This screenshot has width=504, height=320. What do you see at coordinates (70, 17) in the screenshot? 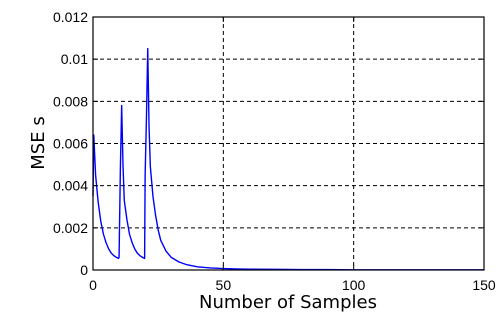
I see `y-tick-label: 0.012` at bounding box center [70, 17].